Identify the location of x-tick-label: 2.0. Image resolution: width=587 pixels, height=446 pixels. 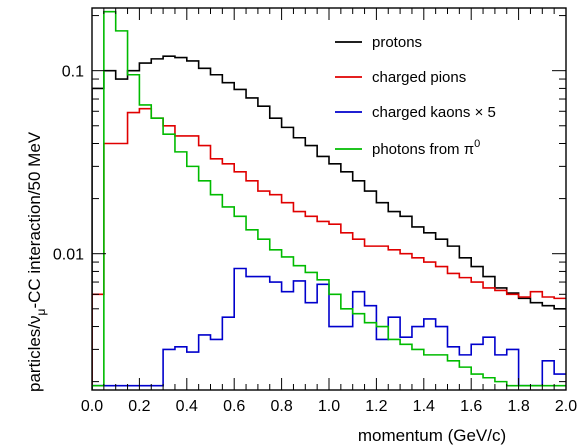
(566, 406).